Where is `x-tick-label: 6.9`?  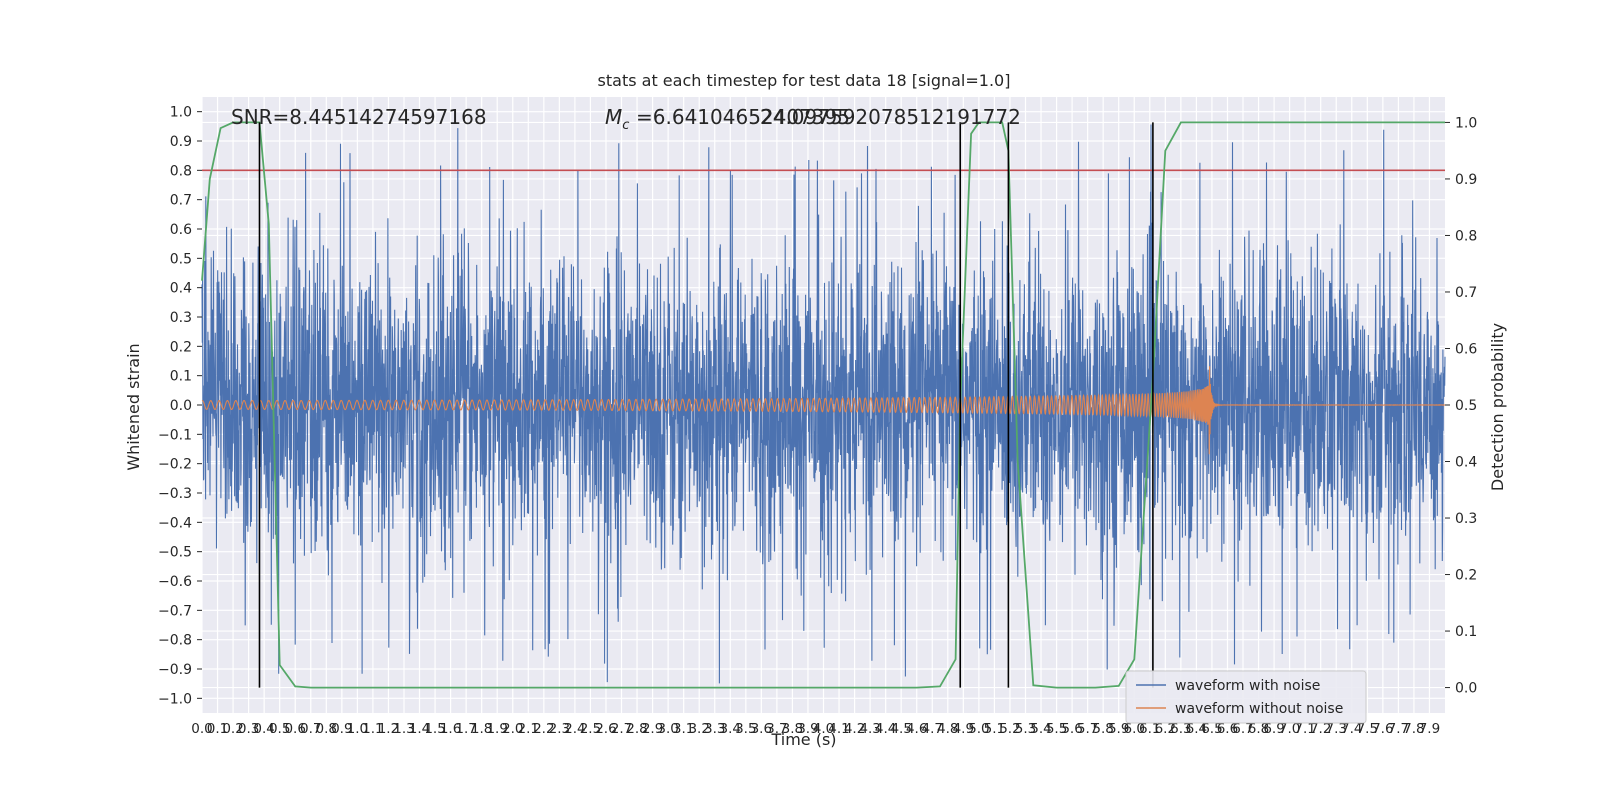 x-tick-label: 6.9 is located at coordinates (1273, 729).